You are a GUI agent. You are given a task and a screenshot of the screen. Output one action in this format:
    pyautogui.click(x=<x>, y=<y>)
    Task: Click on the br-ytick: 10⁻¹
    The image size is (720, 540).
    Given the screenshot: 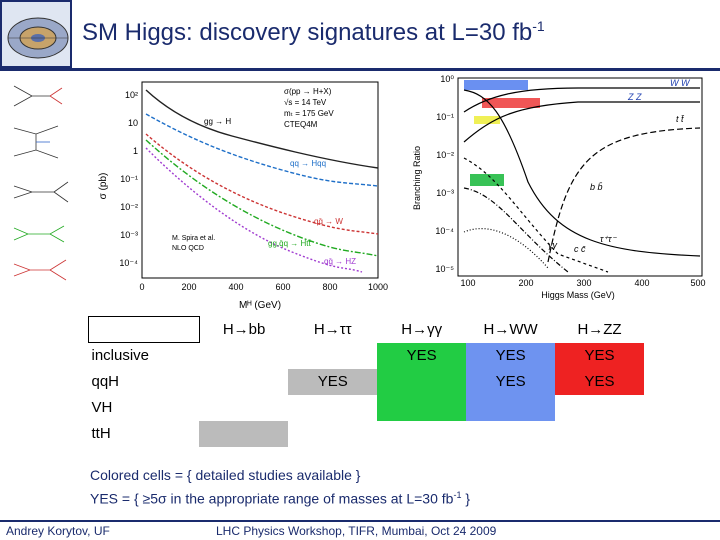 What is the action you would take?
    pyautogui.click(x=445, y=117)
    